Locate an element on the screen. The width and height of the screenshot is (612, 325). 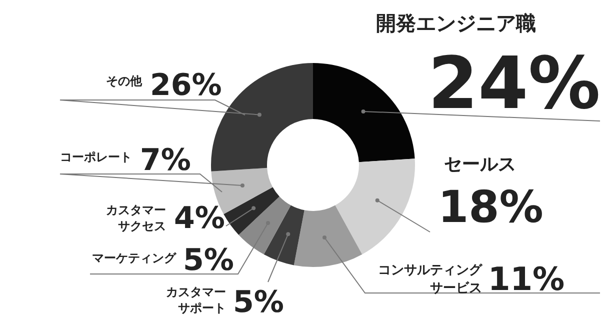
data-label: 26% is located at coordinates (186, 85).